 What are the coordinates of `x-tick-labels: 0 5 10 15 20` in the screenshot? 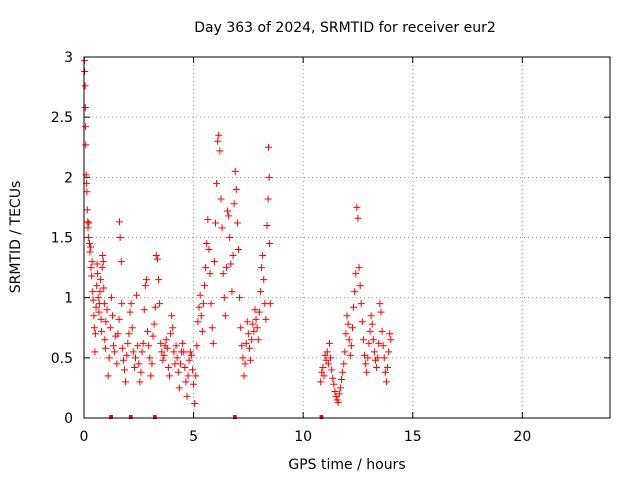 It's located at (306, 437).